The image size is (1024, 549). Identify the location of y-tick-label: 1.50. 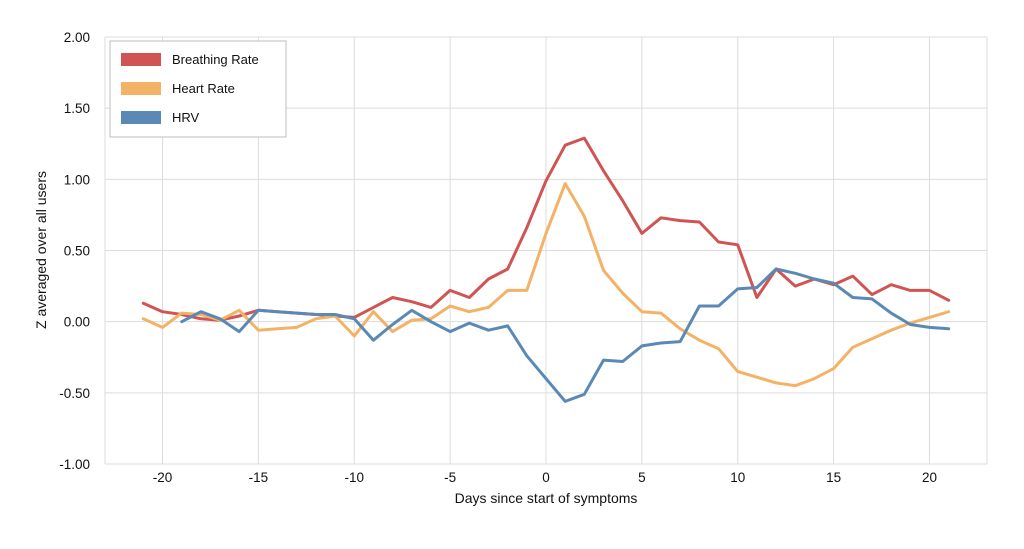
(77, 108).